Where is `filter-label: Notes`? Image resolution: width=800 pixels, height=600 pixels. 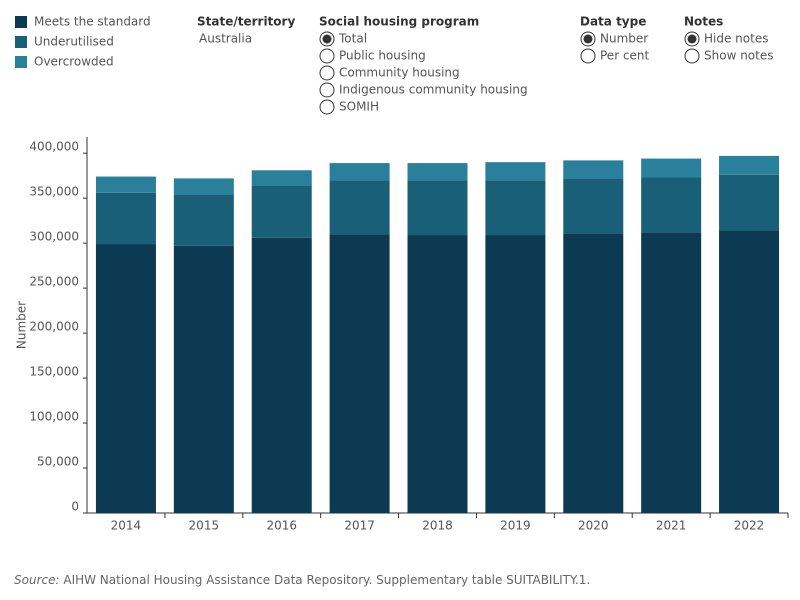 filter-label: Notes is located at coordinates (703, 22).